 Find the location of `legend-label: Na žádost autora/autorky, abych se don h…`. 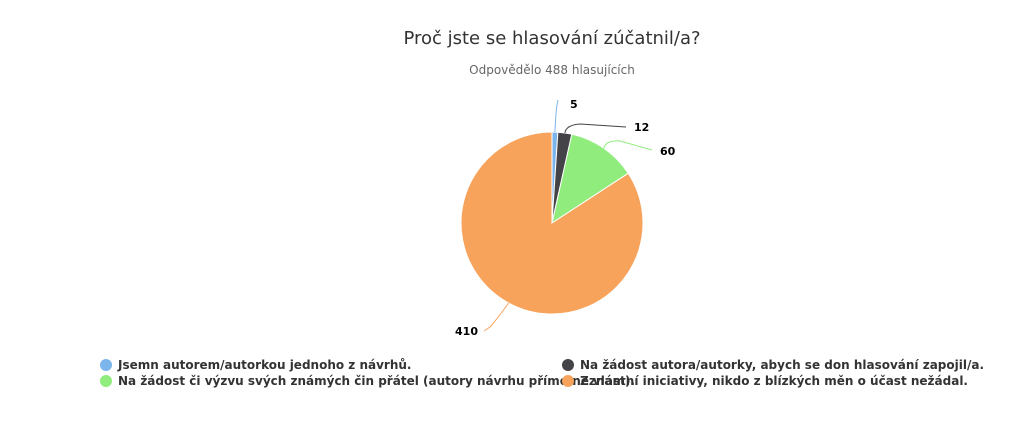

legend-label: Na žádost autora/autorky, abych se don h… is located at coordinates (782, 365).